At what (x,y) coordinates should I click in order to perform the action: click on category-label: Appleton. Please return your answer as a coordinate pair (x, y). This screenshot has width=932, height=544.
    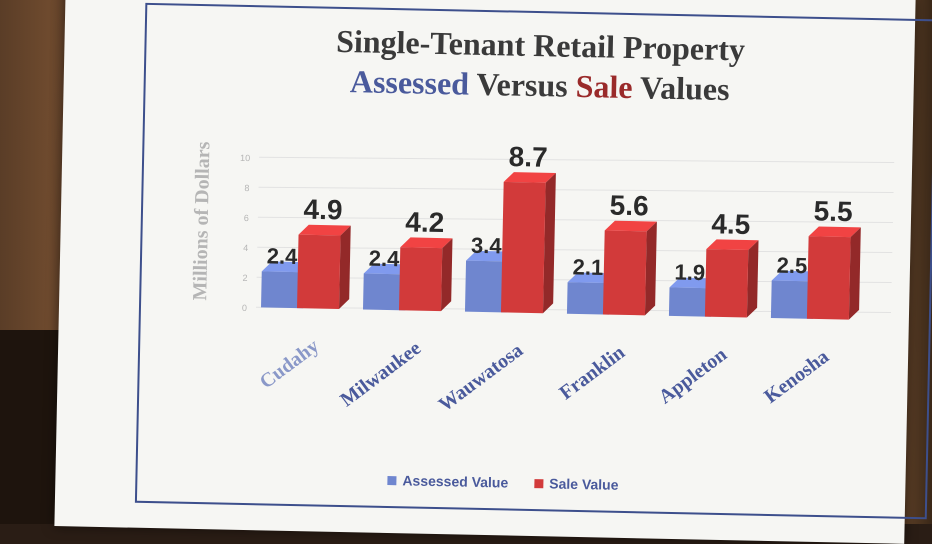
    Looking at the image, I should click on (693, 375).